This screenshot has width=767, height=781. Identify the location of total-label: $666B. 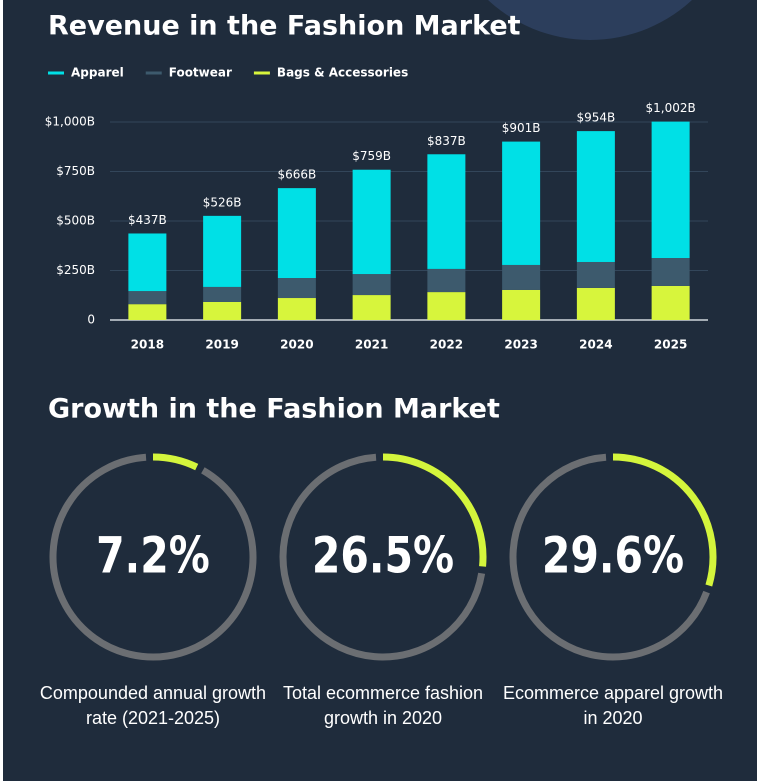
(296, 175).